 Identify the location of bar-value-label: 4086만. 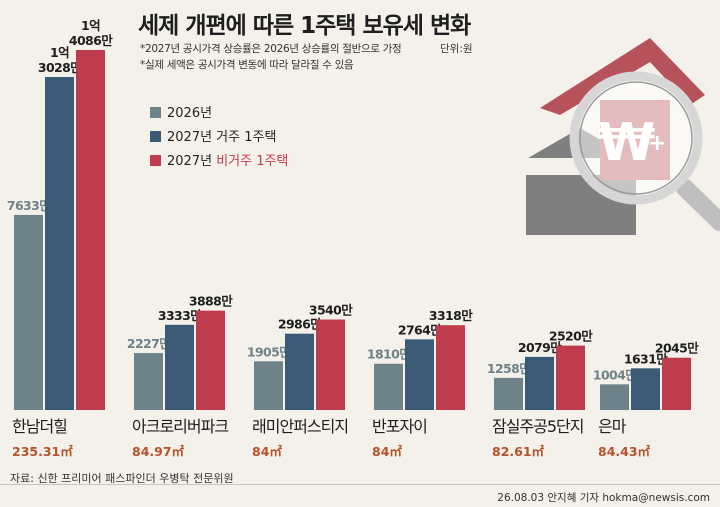
(91, 40).